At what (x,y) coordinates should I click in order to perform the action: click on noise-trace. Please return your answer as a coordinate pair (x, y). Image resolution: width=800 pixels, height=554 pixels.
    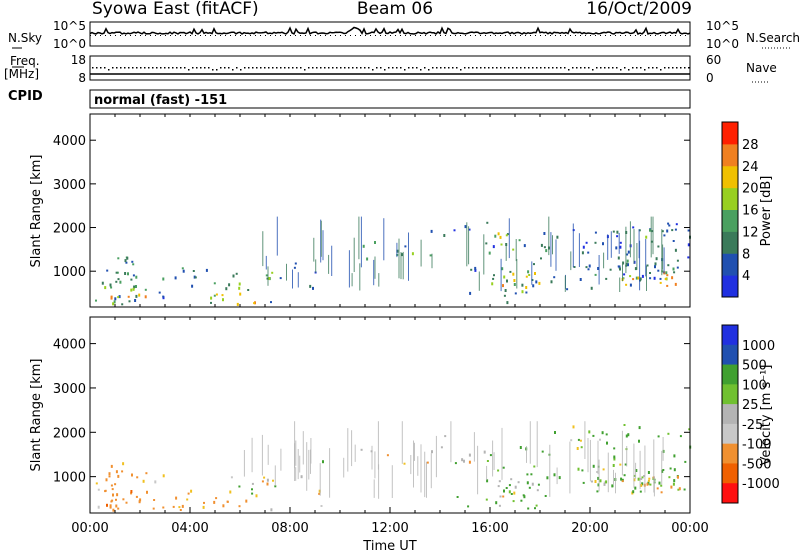
    Looking at the image, I should click on (390, 31).